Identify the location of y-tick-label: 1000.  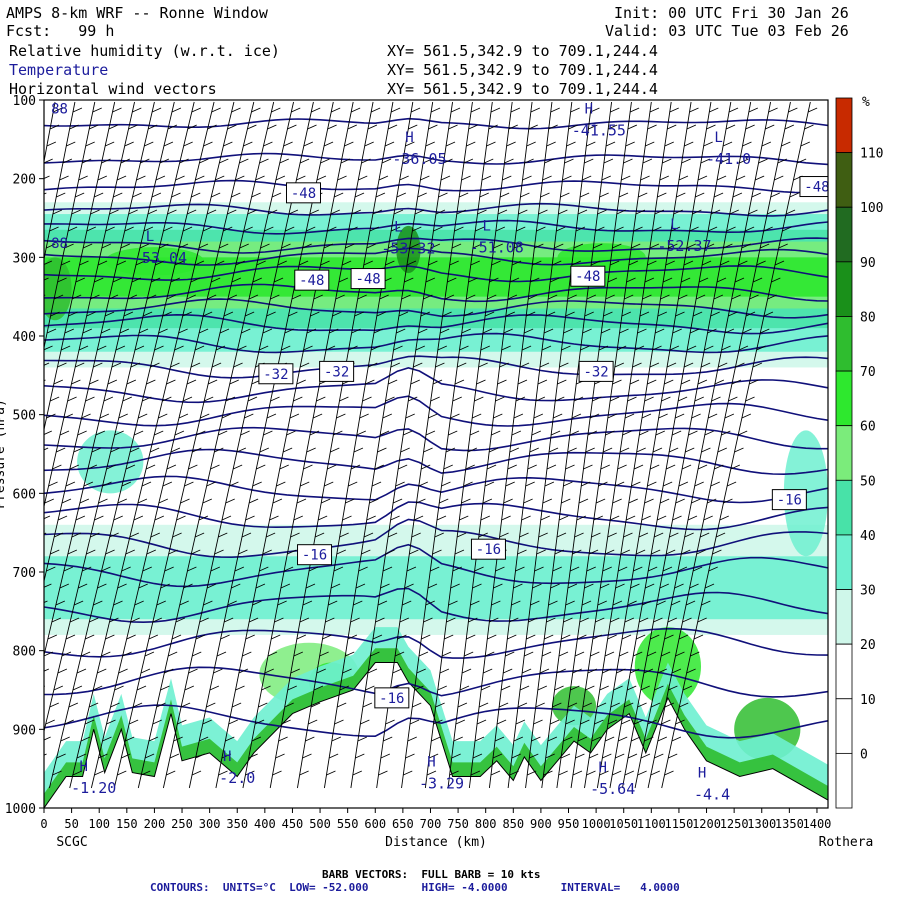
(20, 809).